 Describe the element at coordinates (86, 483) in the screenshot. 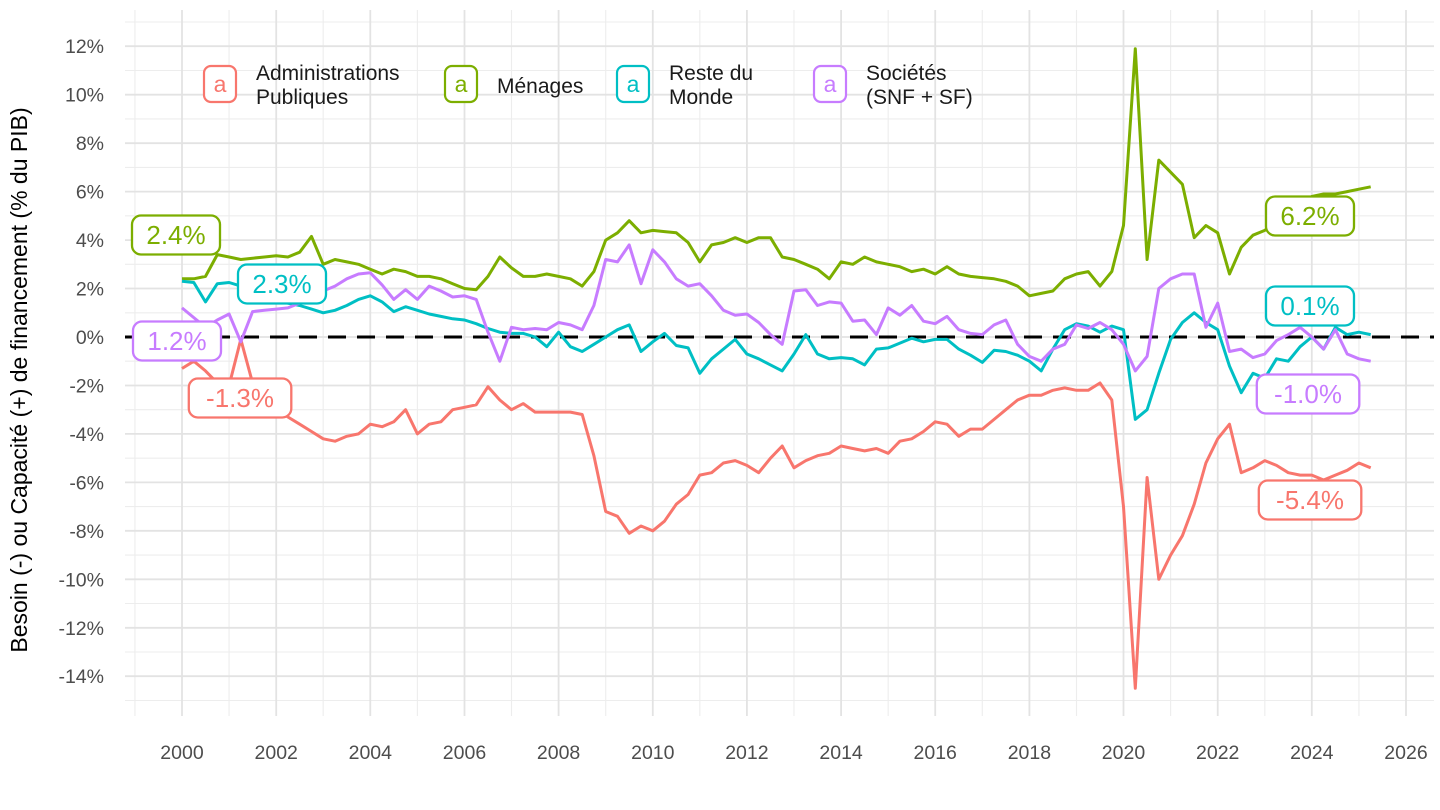

I see `y-tick-label: -6%` at that location.